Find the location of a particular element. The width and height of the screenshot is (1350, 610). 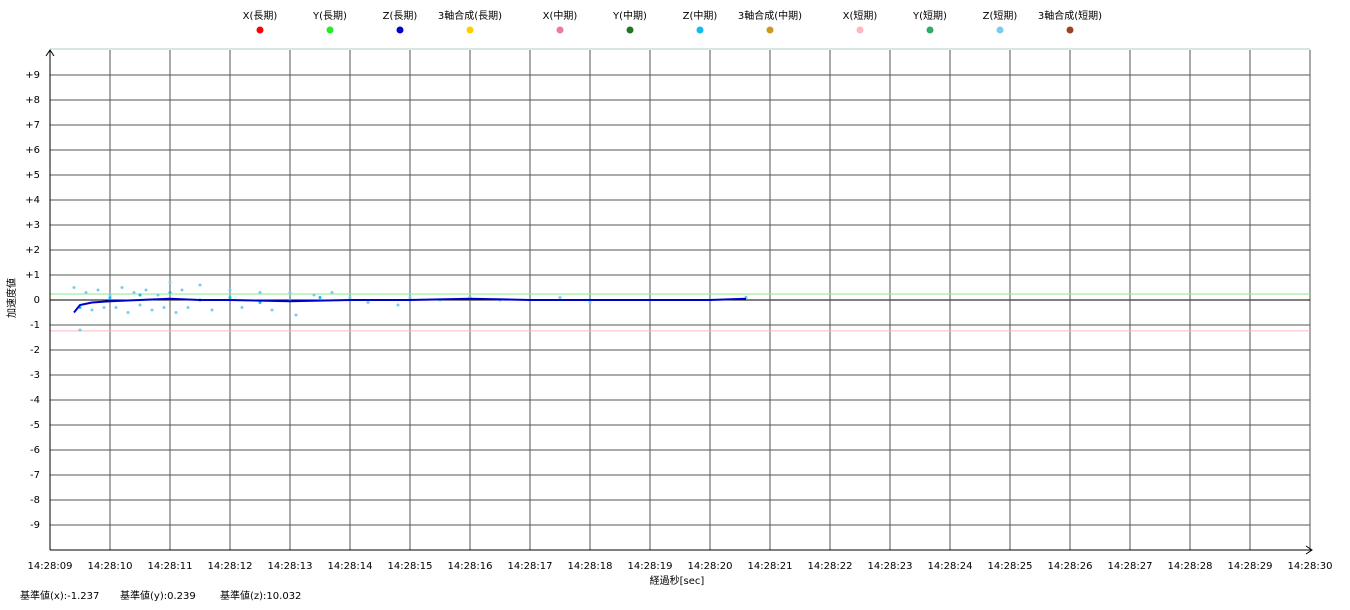

x-tick-label: 14:28:10 is located at coordinates (110, 566).